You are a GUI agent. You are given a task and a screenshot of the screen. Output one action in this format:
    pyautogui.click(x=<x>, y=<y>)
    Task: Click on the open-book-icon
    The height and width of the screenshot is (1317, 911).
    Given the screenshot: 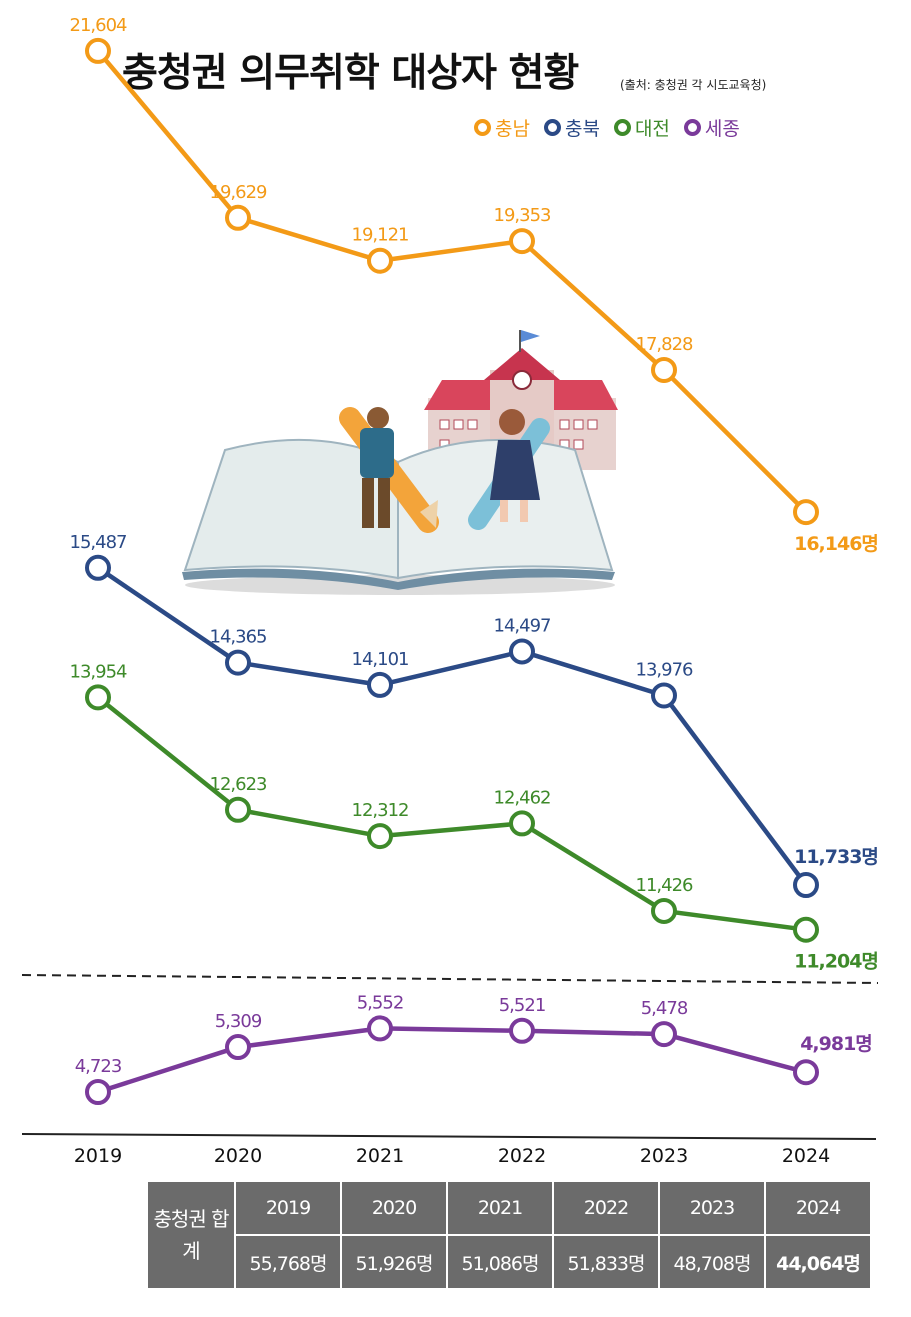 What is the action you would take?
    pyautogui.click(x=398, y=516)
    